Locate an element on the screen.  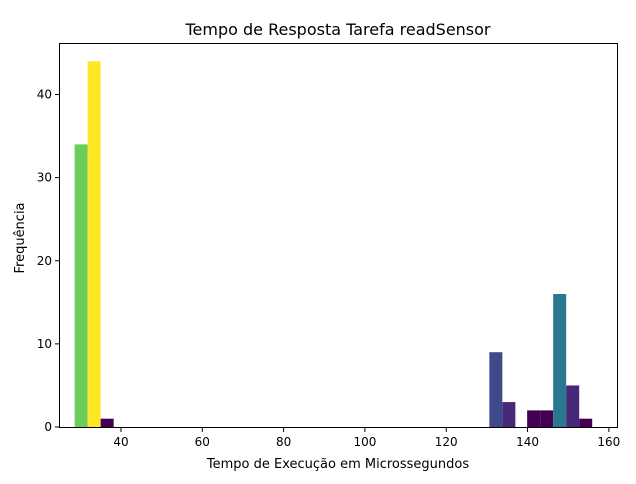
y-tick-label: 30 is located at coordinates (44, 178).